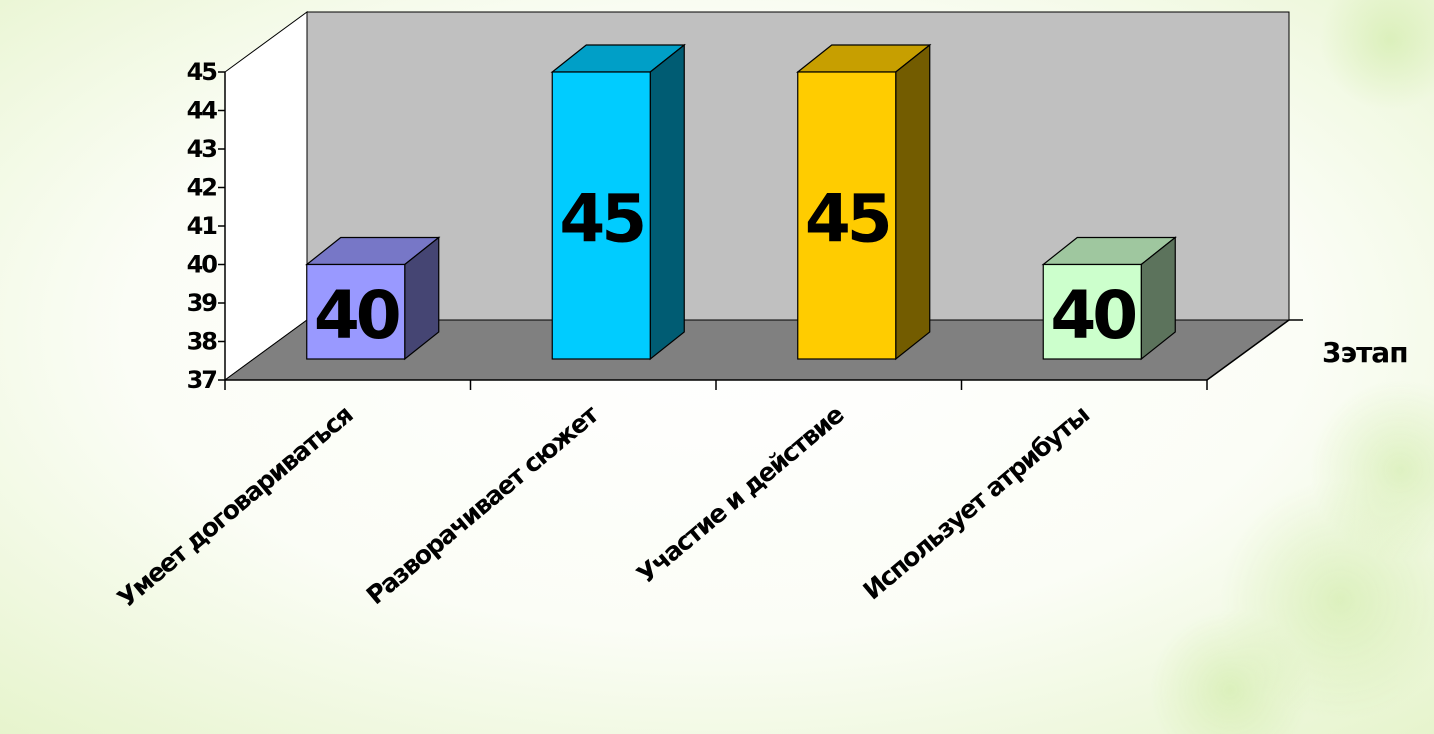 This screenshot has width=1434, height=734. What do you see at coordinates (976, 502) in the screenshot?
I see `x-category-label: Использует атрибуты` at bounding box center [976, 502].